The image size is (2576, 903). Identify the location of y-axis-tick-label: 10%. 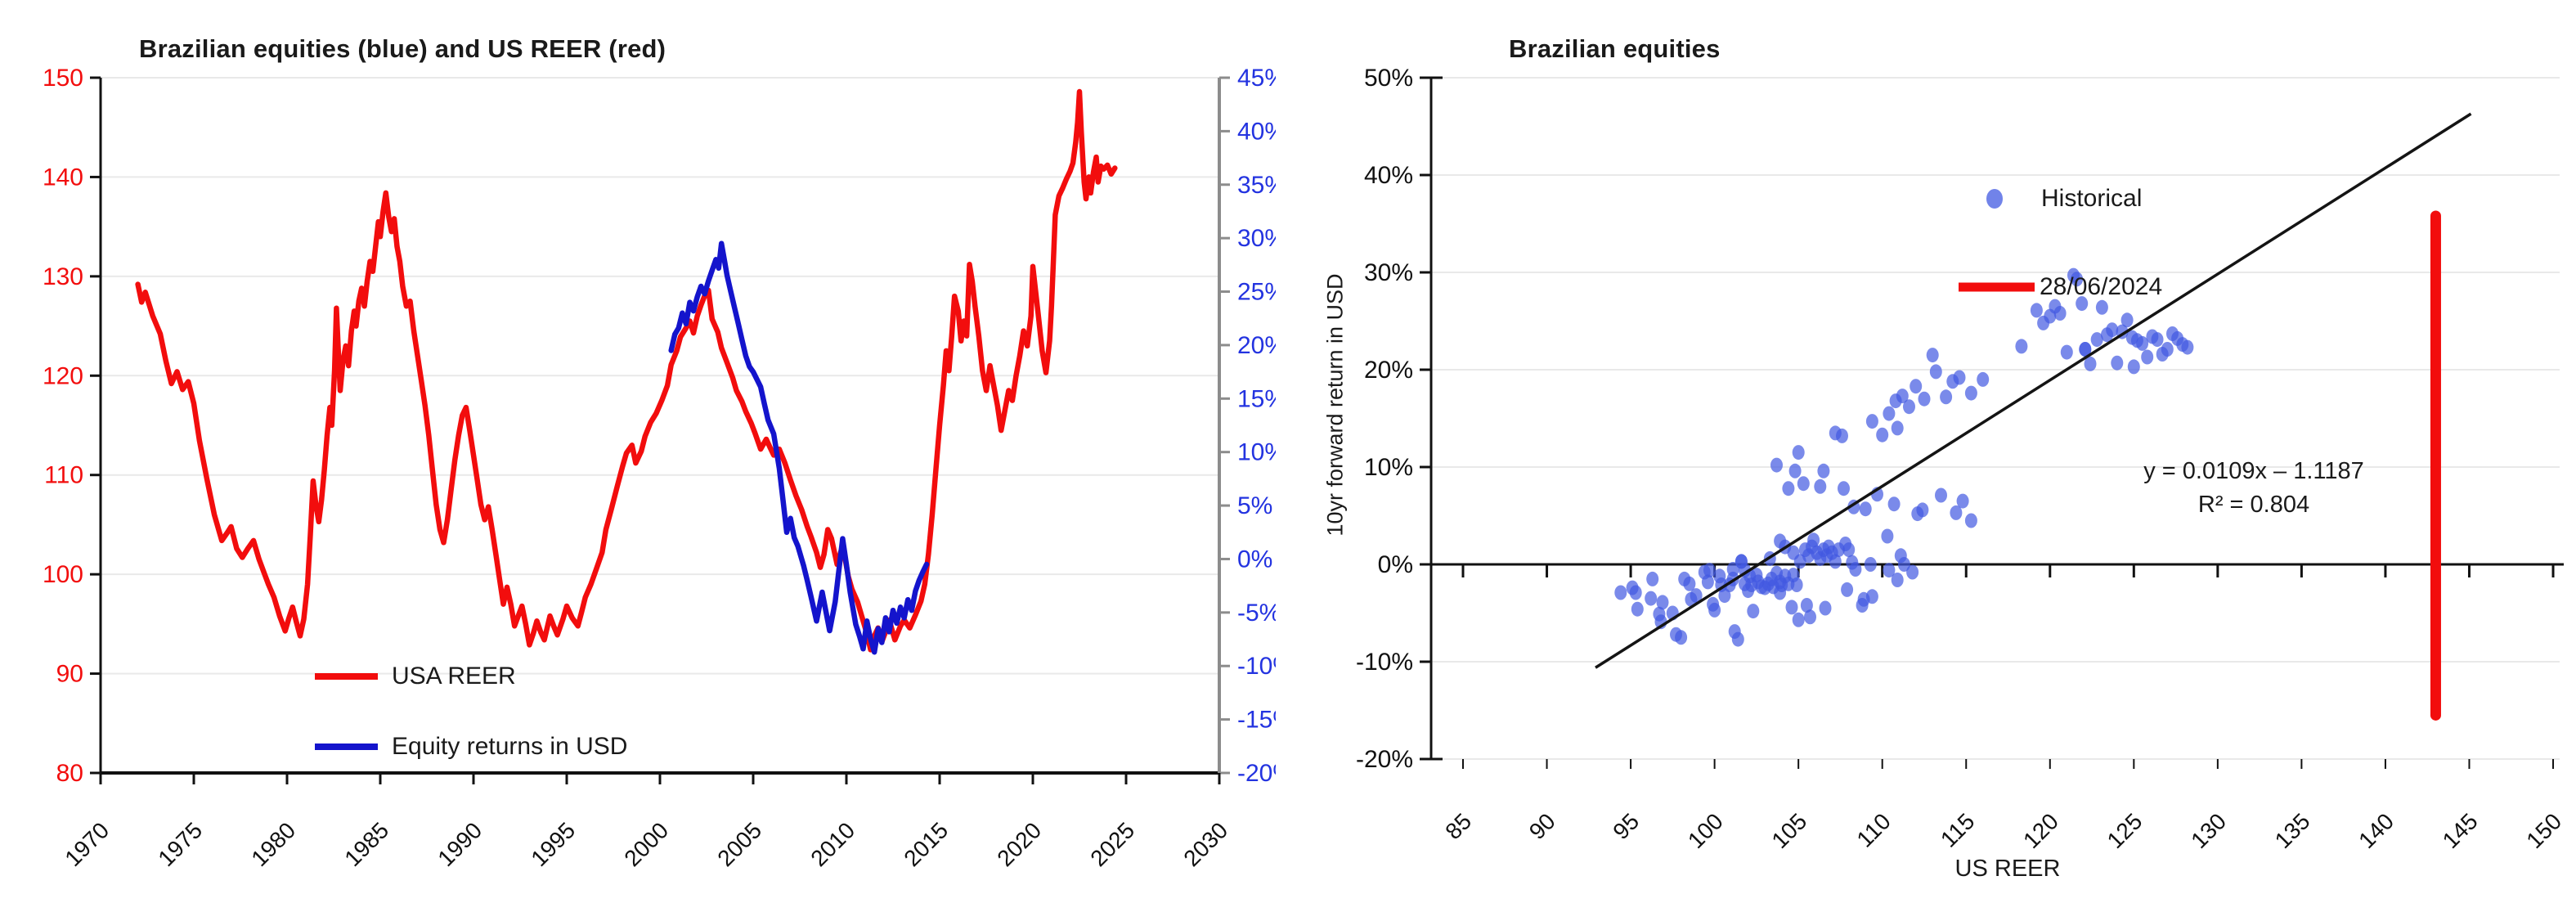
(1389, 467).